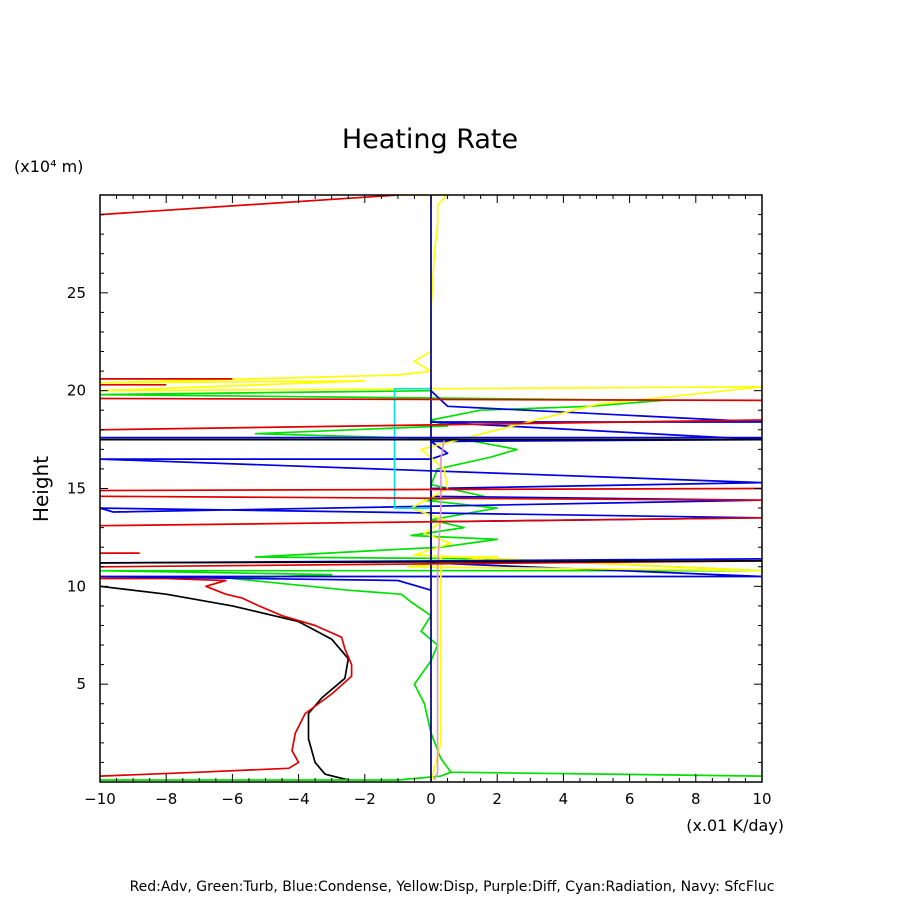  What do you see at coordinates (41, 489) in the screenshot?
I see `y-axis-label: Height` at bounding box center [41, 489].